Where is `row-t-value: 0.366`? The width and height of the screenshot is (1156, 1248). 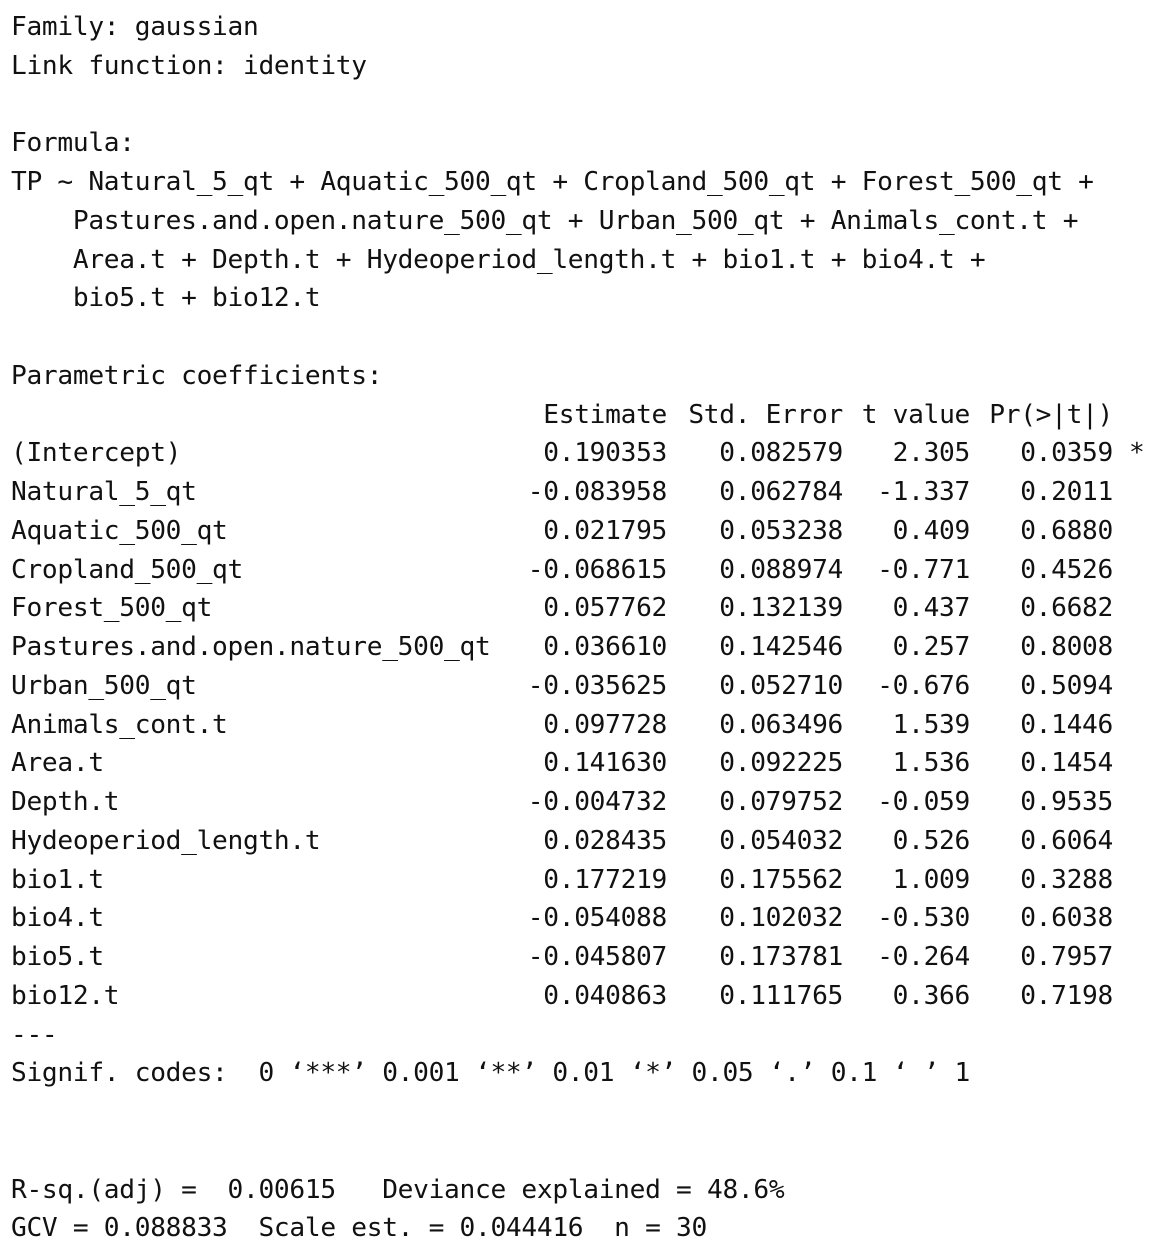
row-t-value: 0.366 is located at coordinates (931, 995).